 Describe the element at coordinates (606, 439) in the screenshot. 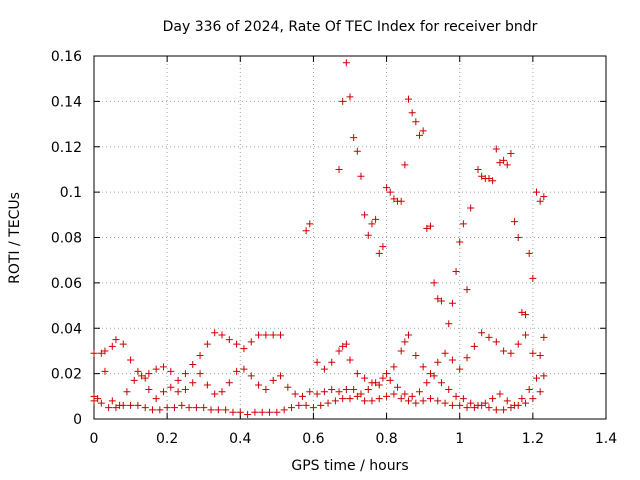

I see `x-tick-label: 1.4` at that location.